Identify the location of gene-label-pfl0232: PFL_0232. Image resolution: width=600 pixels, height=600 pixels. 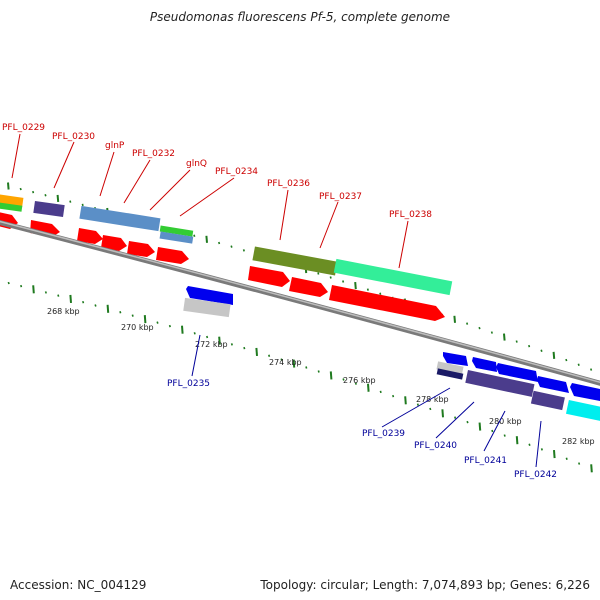
(153, 154).